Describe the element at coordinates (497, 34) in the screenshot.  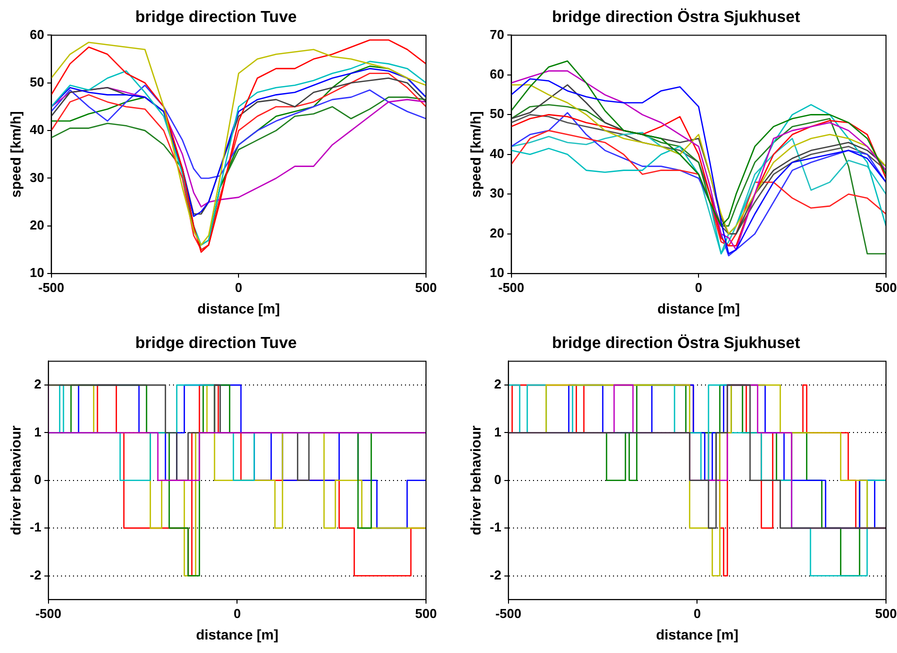
I see `y-tick-label: 70` at that location.